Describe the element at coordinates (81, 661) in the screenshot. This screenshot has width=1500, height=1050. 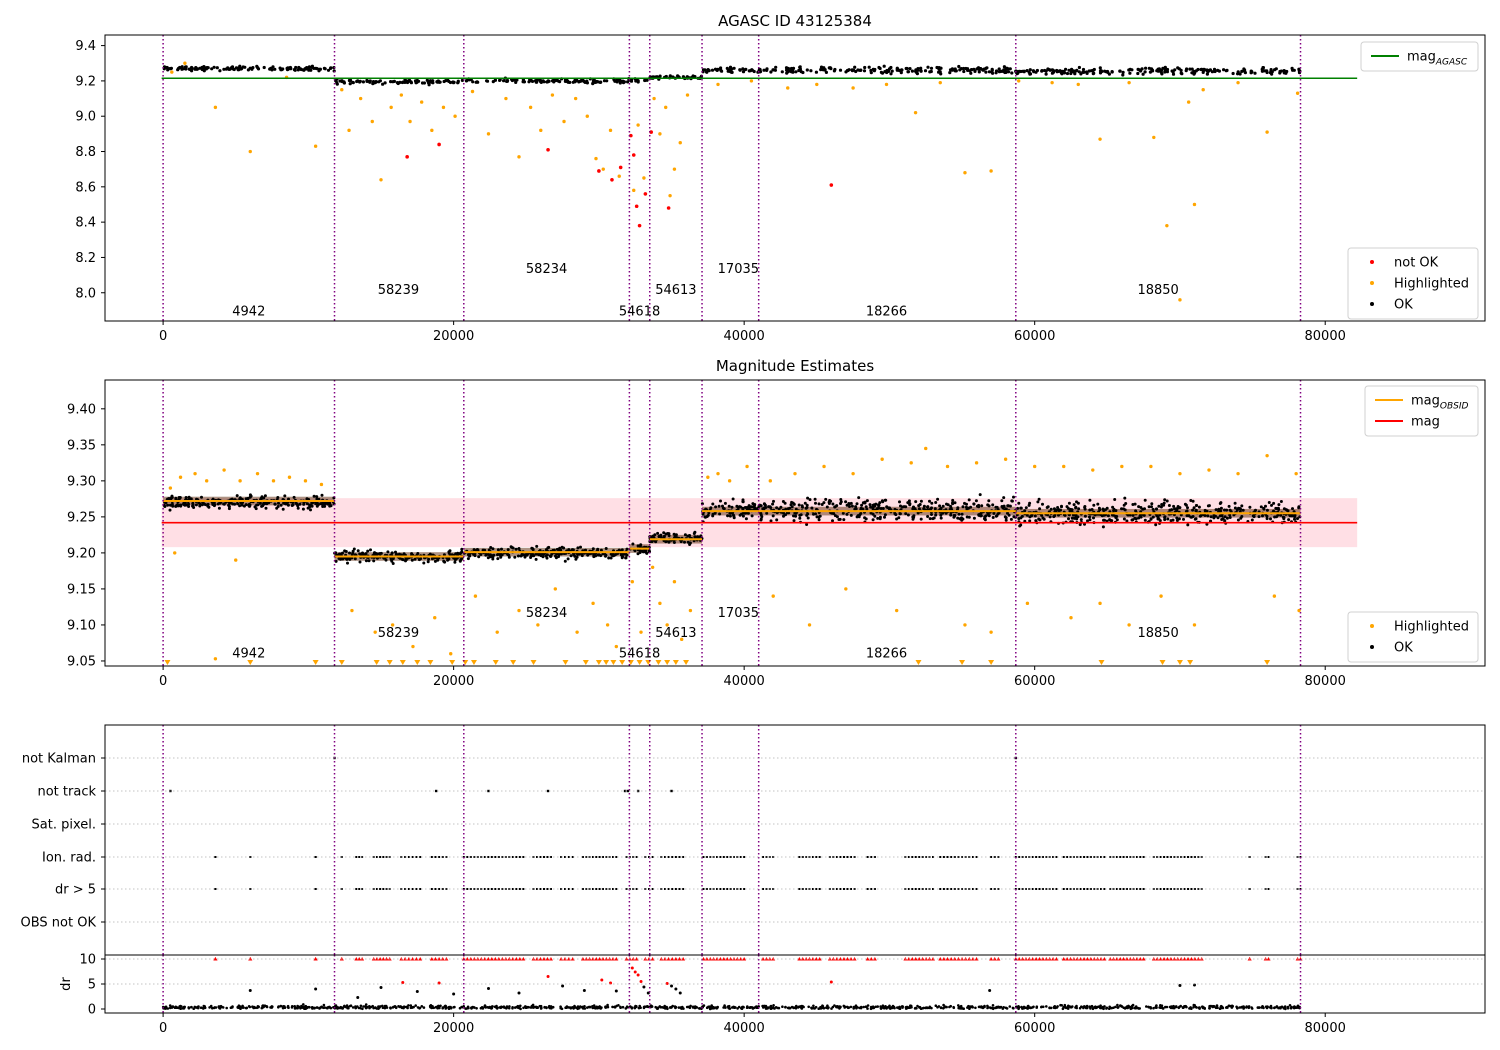
I see `y-tick-label: 9.05` at that location.